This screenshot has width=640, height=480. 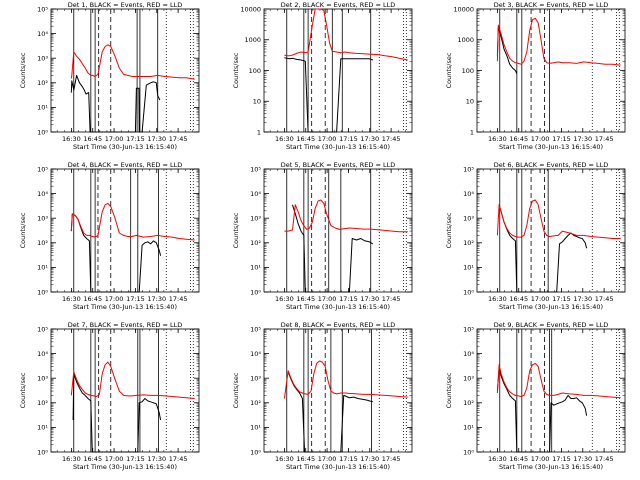 What do you see at coordinates (338, 165) in the screenshot?
I see `chart-title: Det 5, BLACK = Events, RED = LLD` at bounding box center [338, 165].